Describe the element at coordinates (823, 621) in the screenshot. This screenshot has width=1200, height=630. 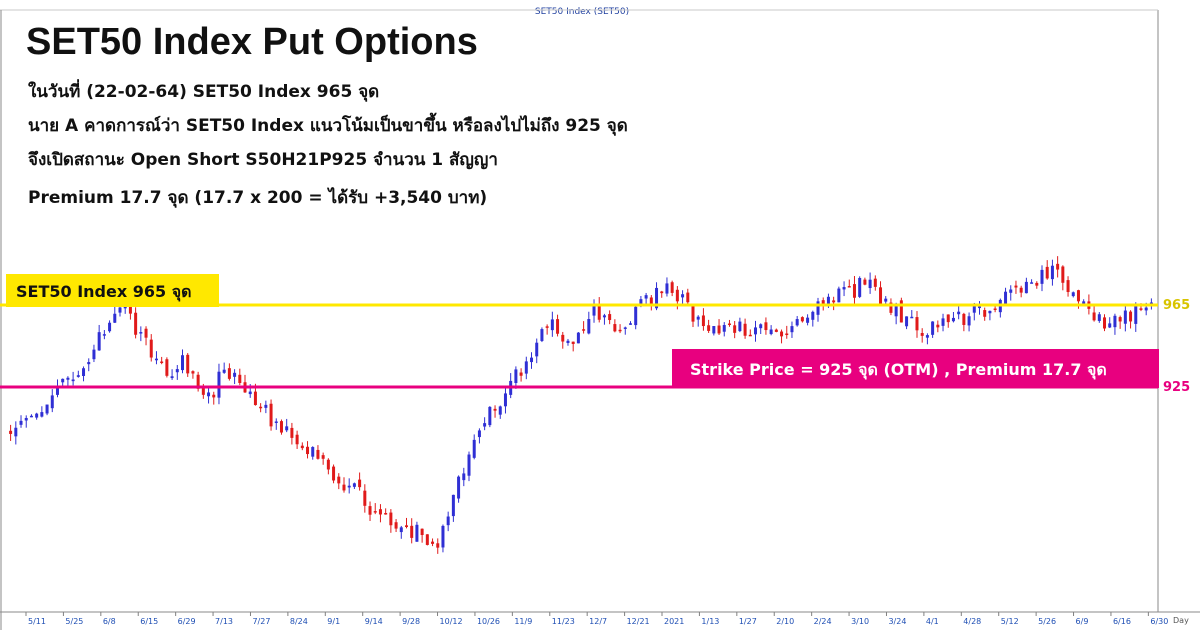
I see `x-tick-label: 2/24` at that location.